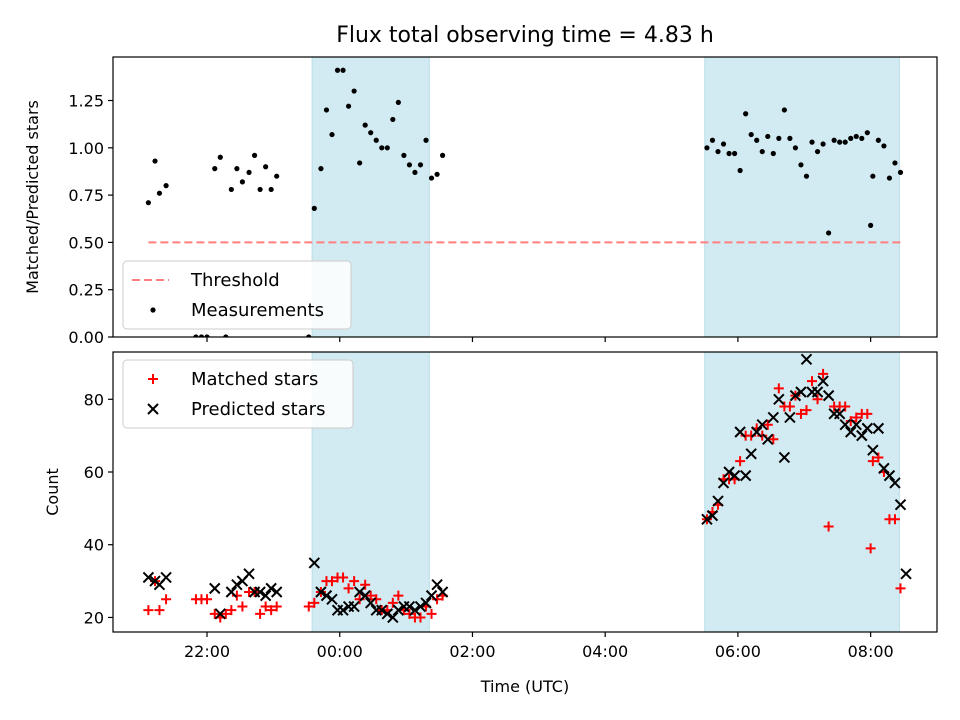  Describe the element at coordinates (153, 310) in the screenshot. I see `legend-marker` at that location.